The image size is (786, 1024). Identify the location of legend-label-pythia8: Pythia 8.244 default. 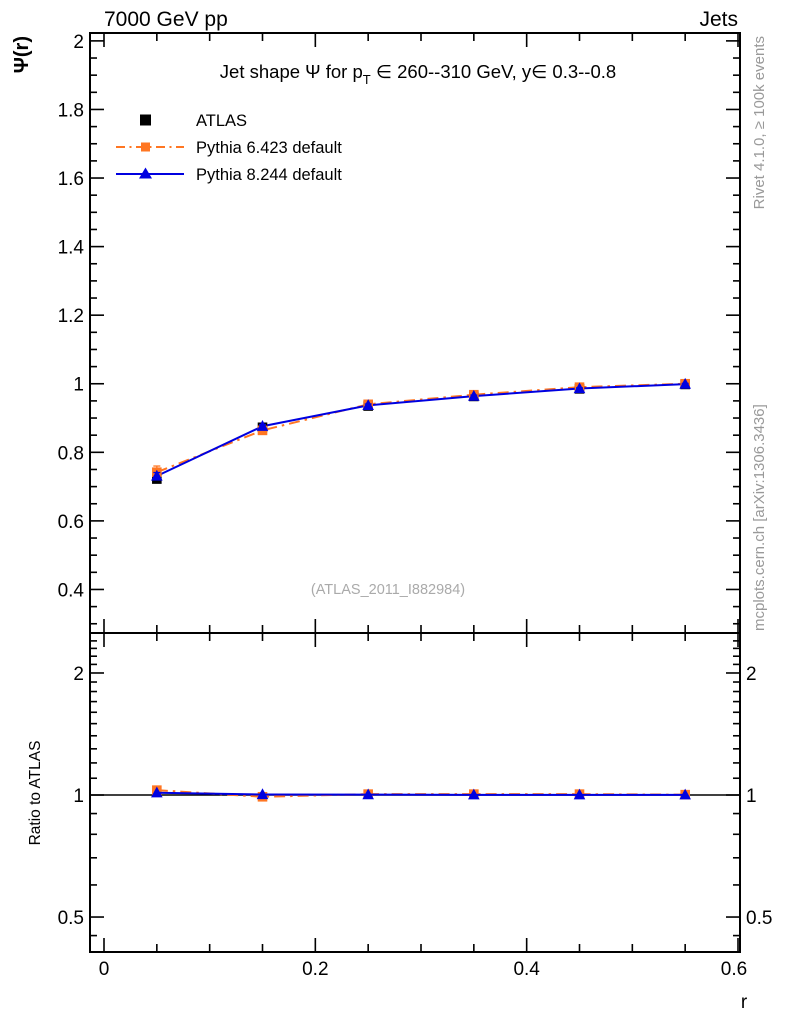
(269, 175).